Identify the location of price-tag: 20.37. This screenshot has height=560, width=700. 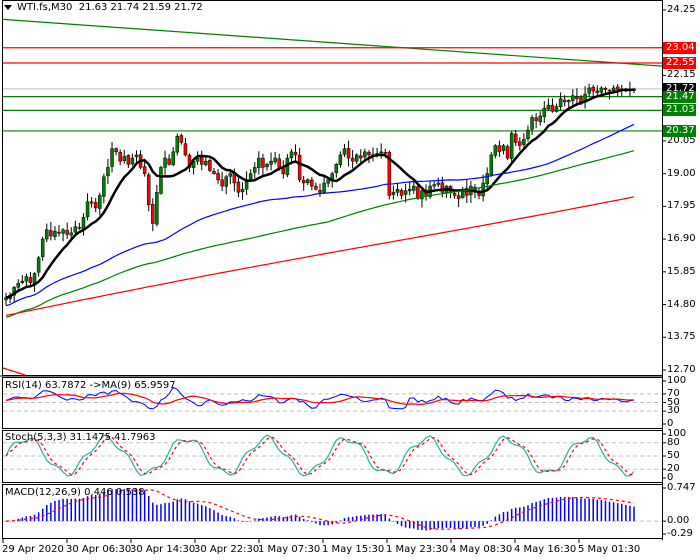
(679, 130).